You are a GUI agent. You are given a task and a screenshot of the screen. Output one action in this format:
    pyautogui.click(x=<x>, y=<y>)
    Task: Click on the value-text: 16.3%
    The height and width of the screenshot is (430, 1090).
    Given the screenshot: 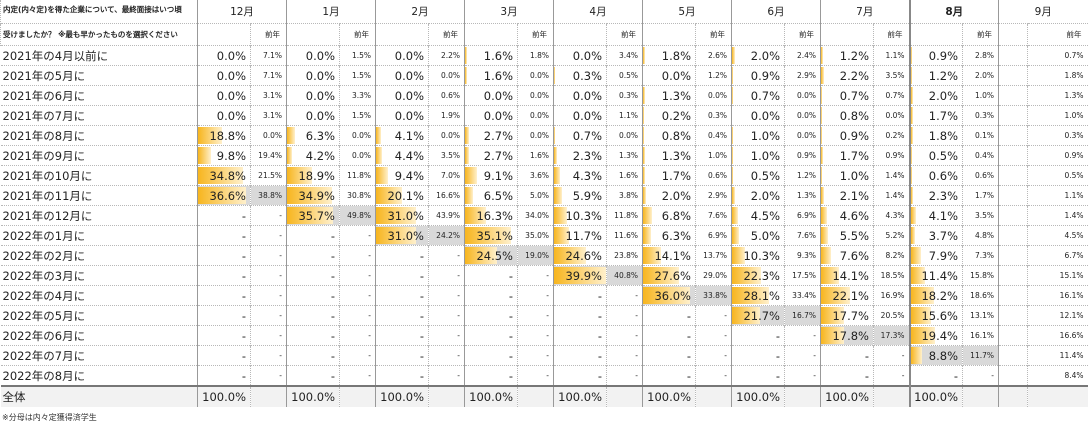 What is the action you would take?
    pyautogui.click(x=494, y=215)
    